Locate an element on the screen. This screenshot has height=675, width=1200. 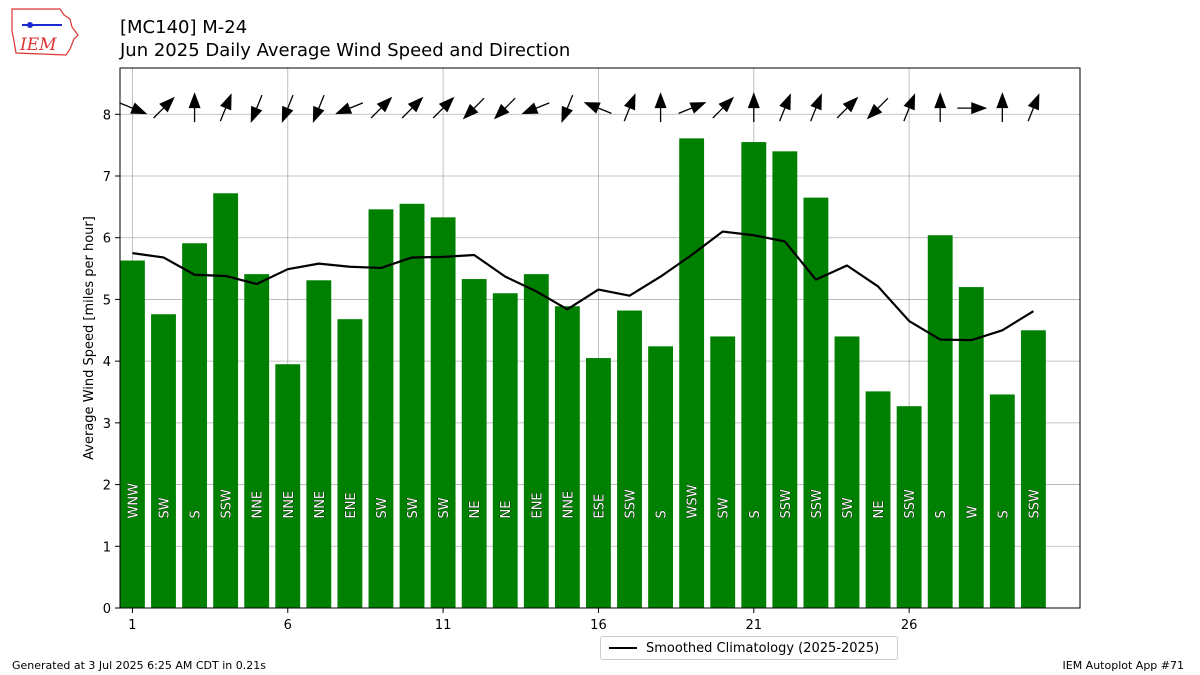
y-tick-label: 8 is located at coordinates (107, 115).